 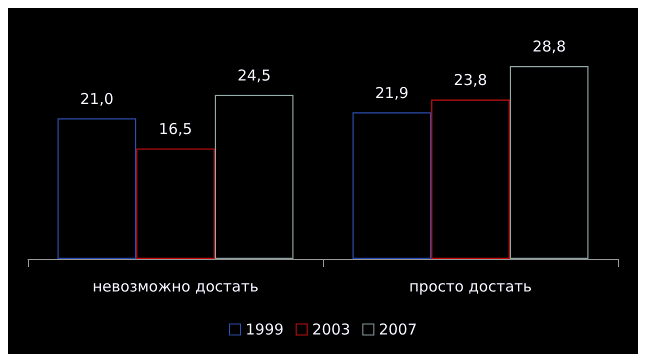 I want to click on legend-label: 2007, so click(x=398, y=329).